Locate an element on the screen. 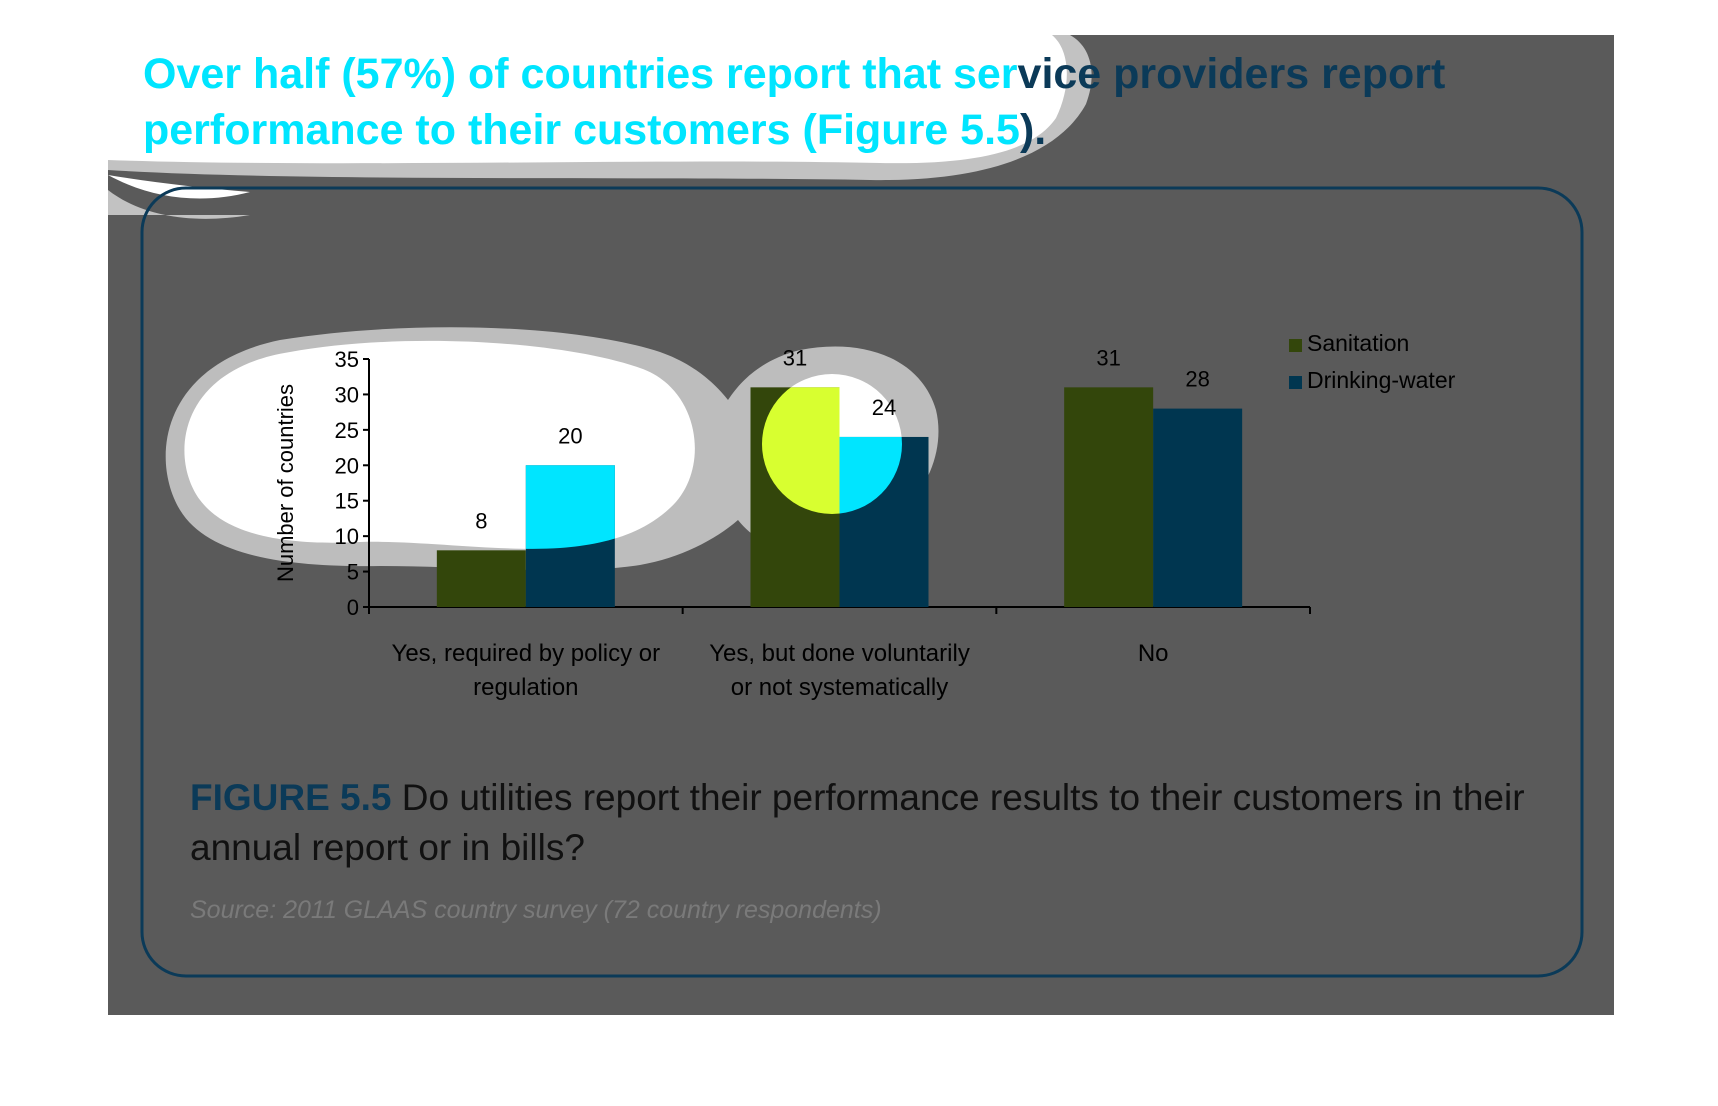 Image resolution: width=1718 pixels, height=1106 pixels. headline-highlight-tail is located at coordinates (179, 187).